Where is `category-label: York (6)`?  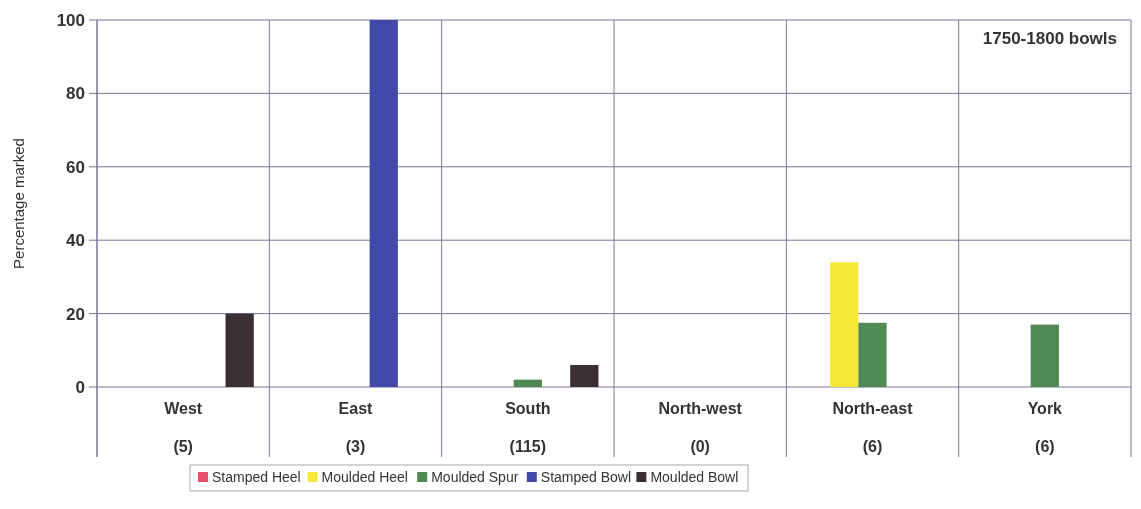 category-label: York (6) is located at coordinates (1045, 427).